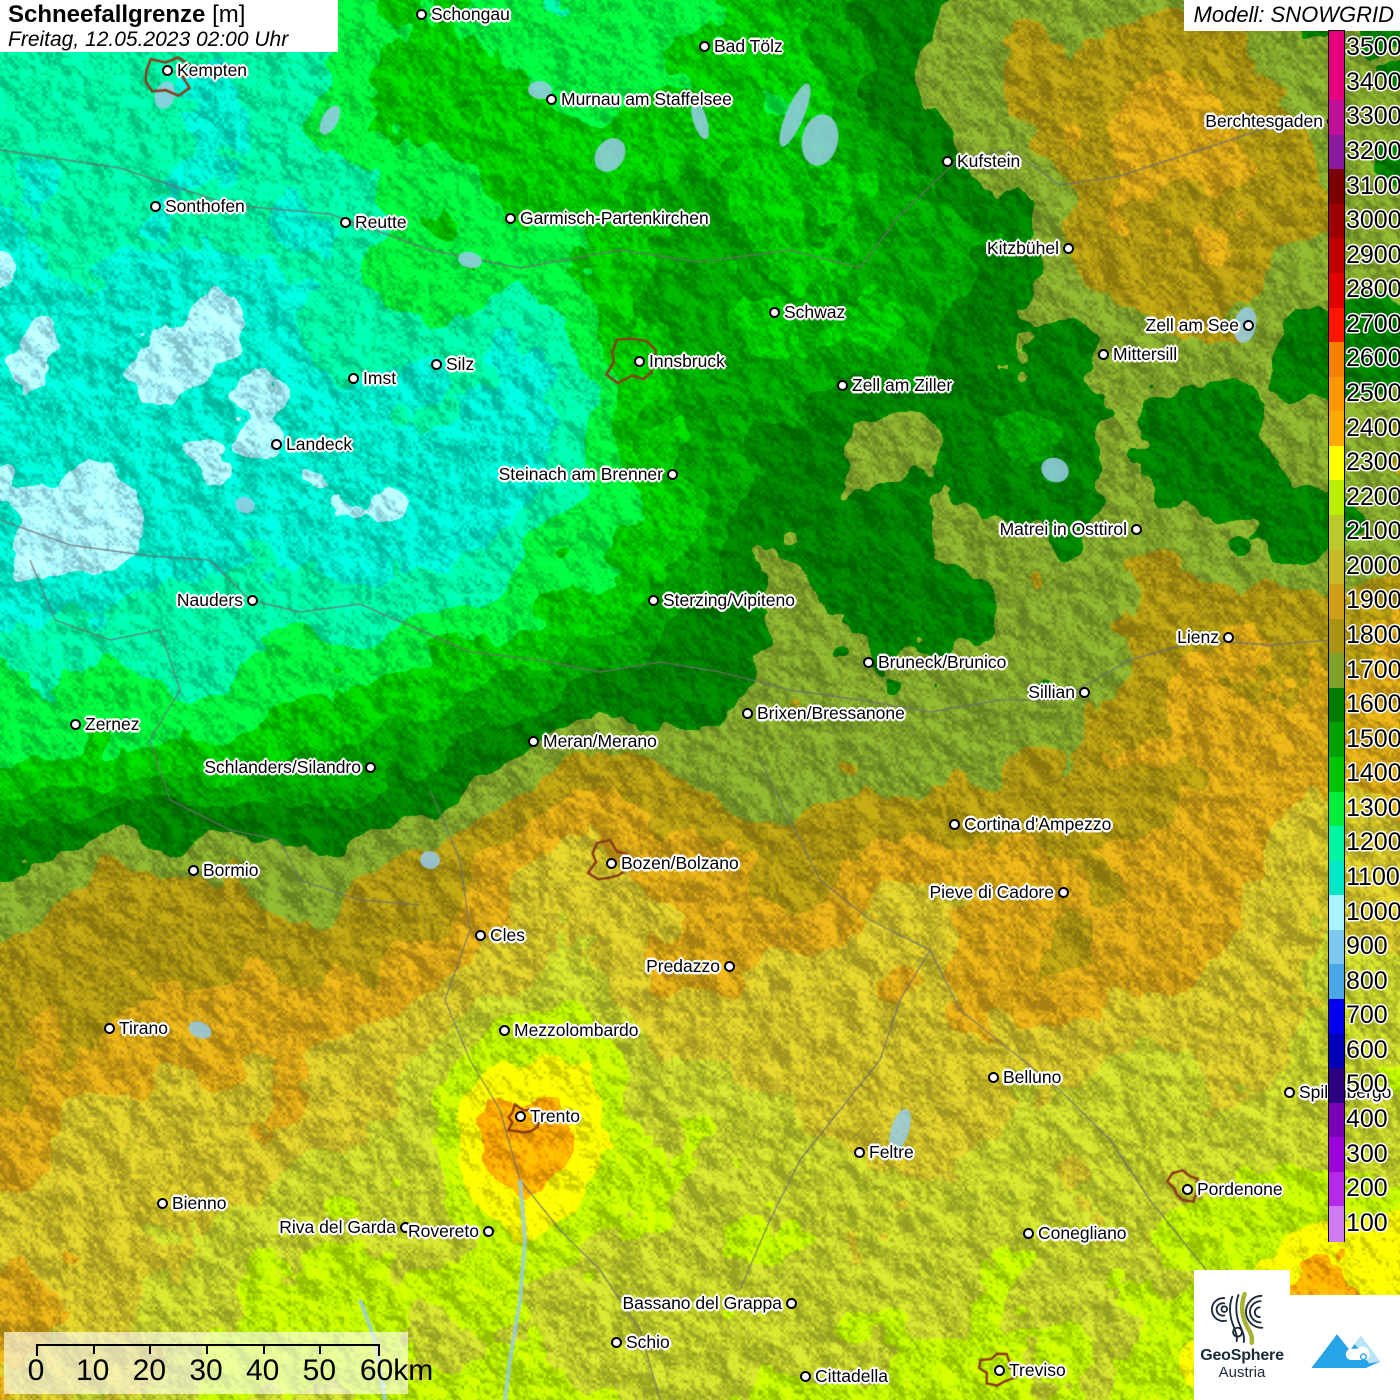 The width and height of the screenshot is (1400, 1400). I want to click on city-marker-schongau: Schongau, so click(463, 14).